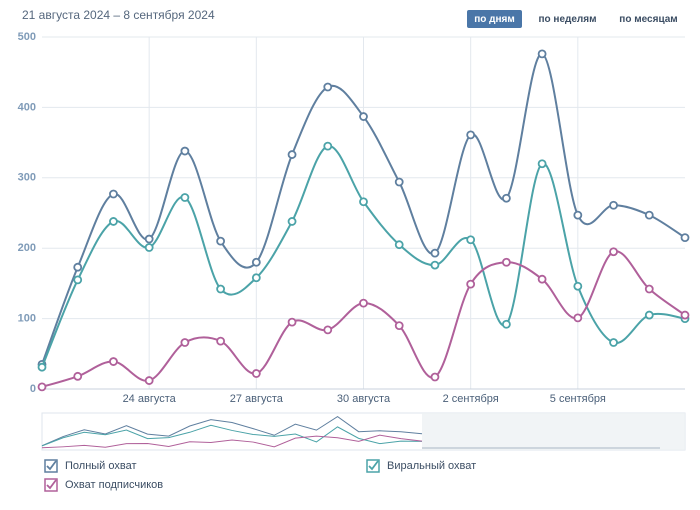  I want to click on x-tick-label: 30 августа, so click(364, 399).